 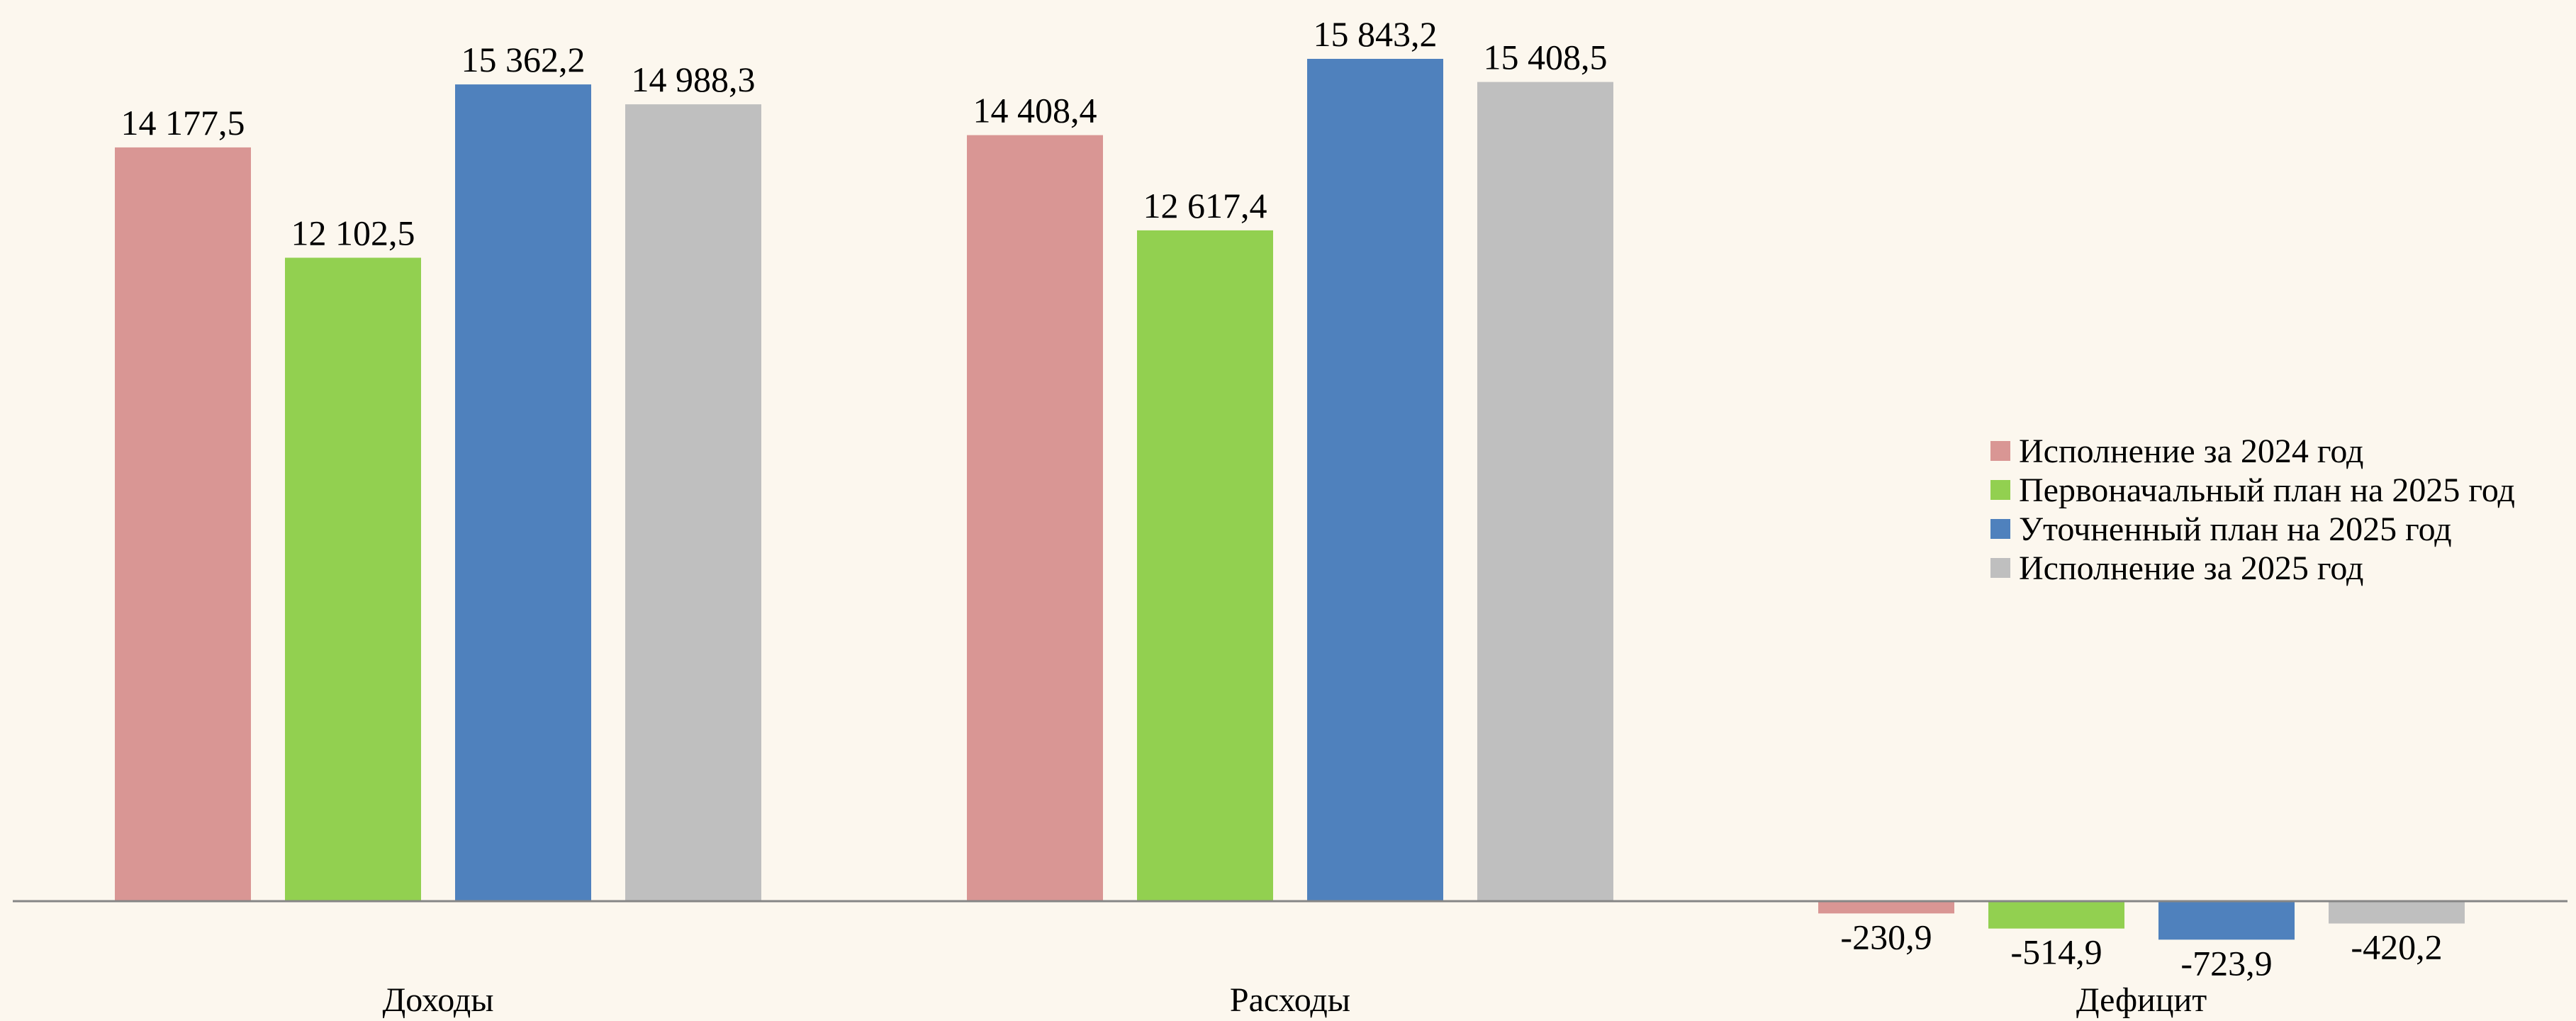 What do you see at coordinates (2191, 451) in the screenshot?
I see `legend-label: Исполнение за 2024 год` at bounding box center [2191, 451].